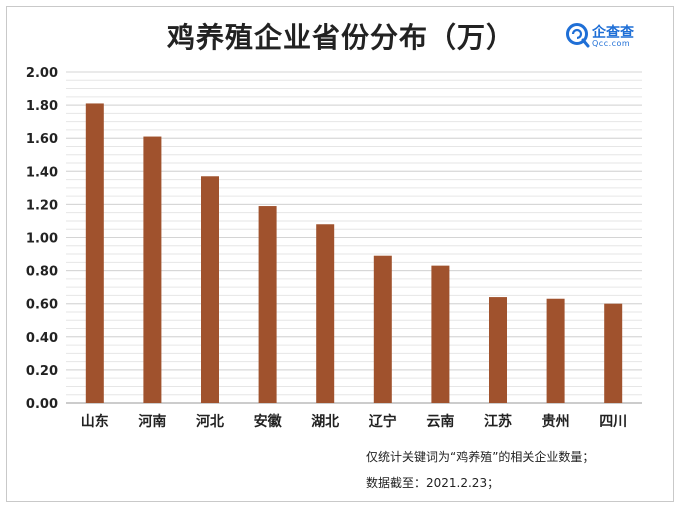 The image size is (682, 510). Describe the element at coordinates (42, 139) in the screenshot. I see `y-tick-label: 1.60` at that location.